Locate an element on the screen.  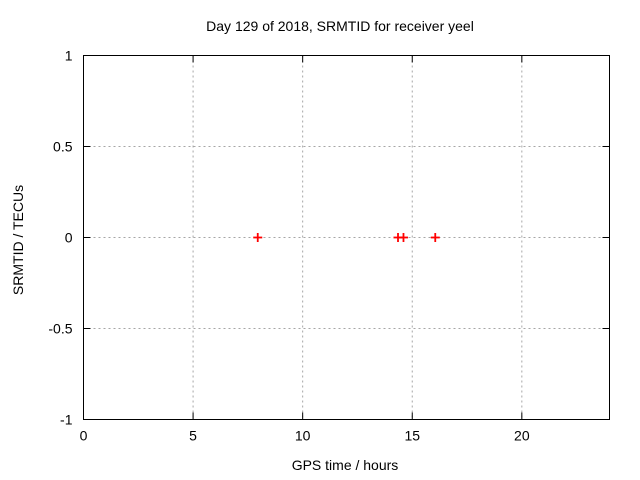
y-axis-label: SRMTID / TECUs is located at coordinates (18, 240).